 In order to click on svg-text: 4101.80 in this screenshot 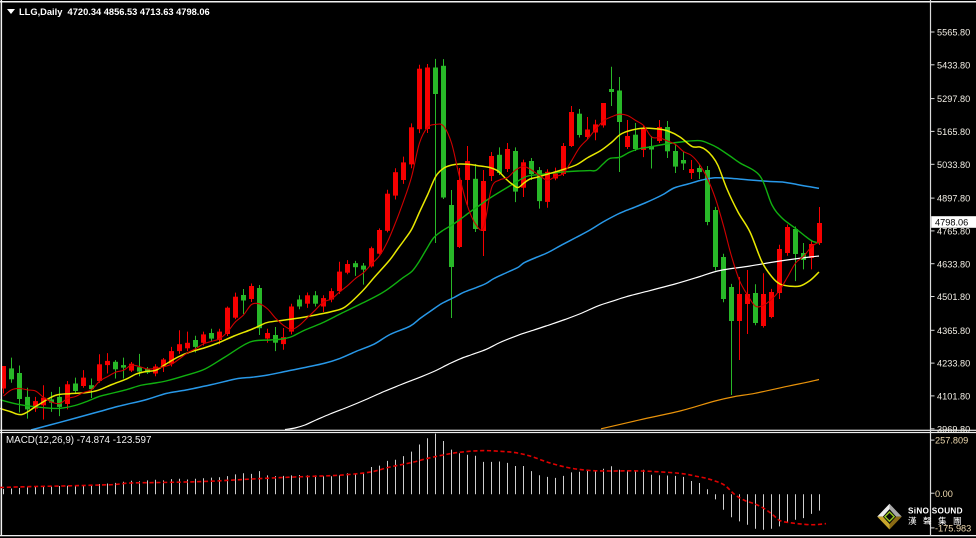, I will do `click(953, 397)`.